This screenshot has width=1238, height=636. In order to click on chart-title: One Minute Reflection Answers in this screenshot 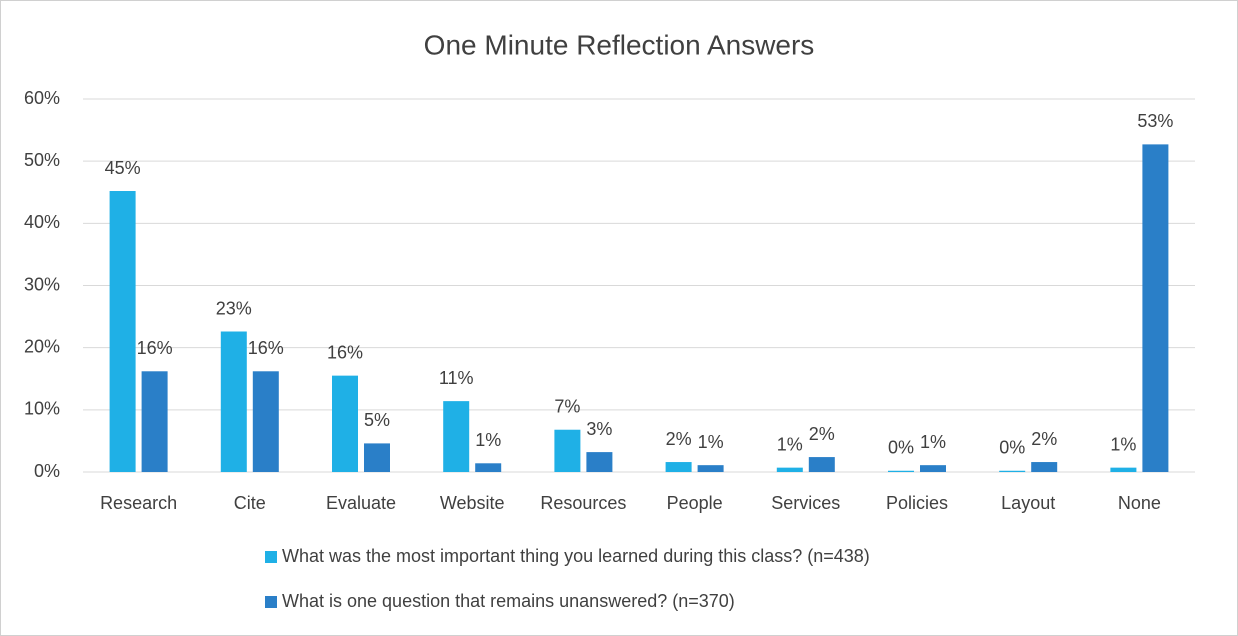, I will do `click(619, 44)`.